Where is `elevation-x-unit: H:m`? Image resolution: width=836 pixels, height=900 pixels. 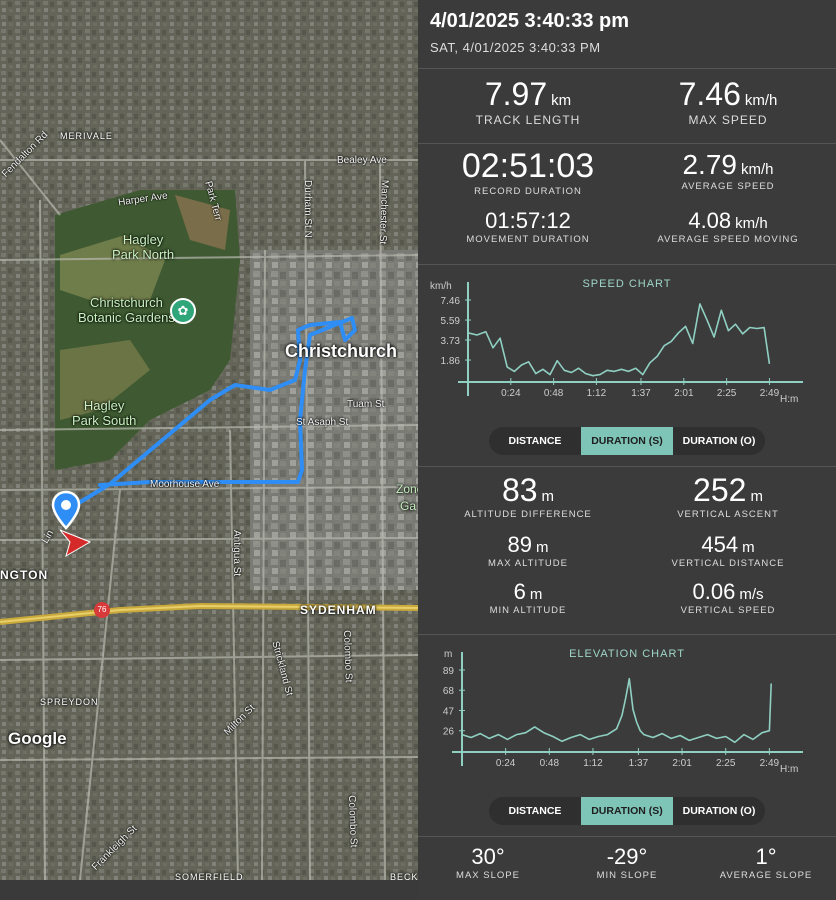
elevation-x-unit: H:m is located at coordinates (789, 769).